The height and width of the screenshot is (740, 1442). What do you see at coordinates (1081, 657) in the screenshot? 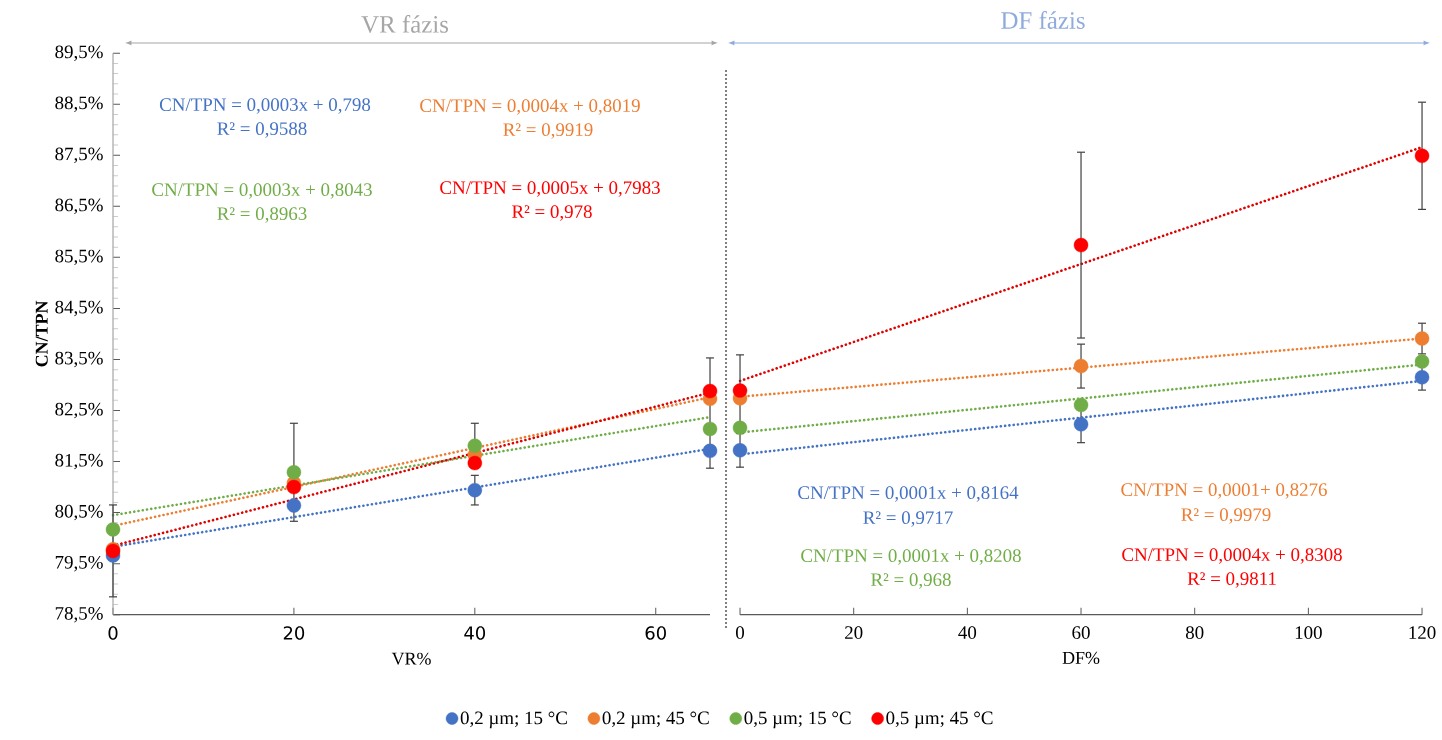
I see `x-axis-title: DF%` at bounding box center [1081, 657].